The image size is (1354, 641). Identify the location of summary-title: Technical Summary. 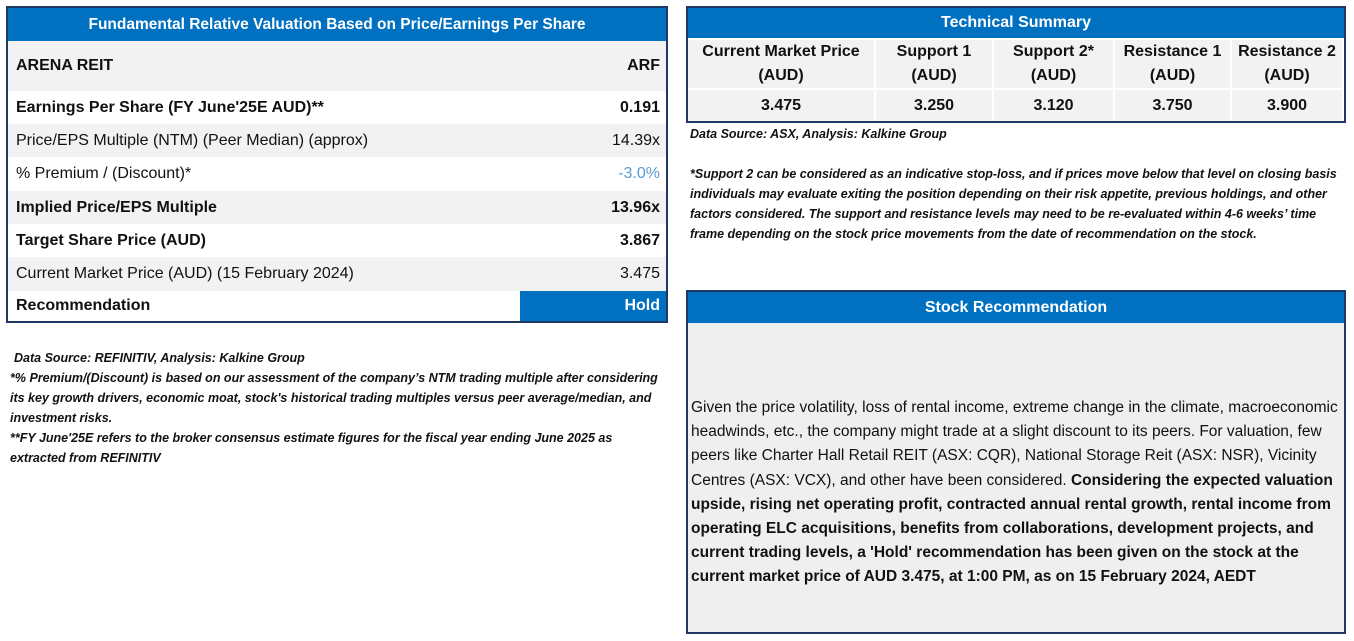
(1016, 23).